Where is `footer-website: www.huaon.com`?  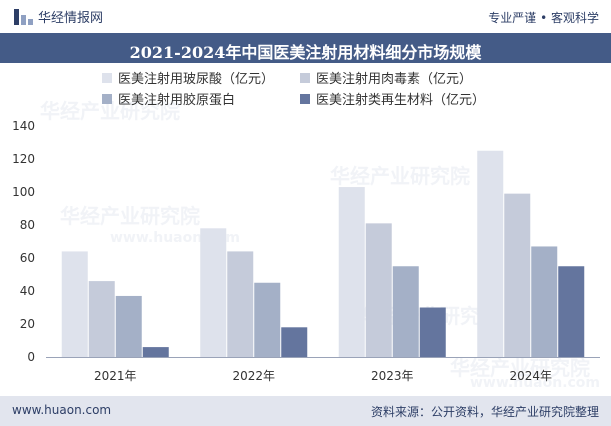 footer-website: www.huaon.com is located at coordinates (62, 410).